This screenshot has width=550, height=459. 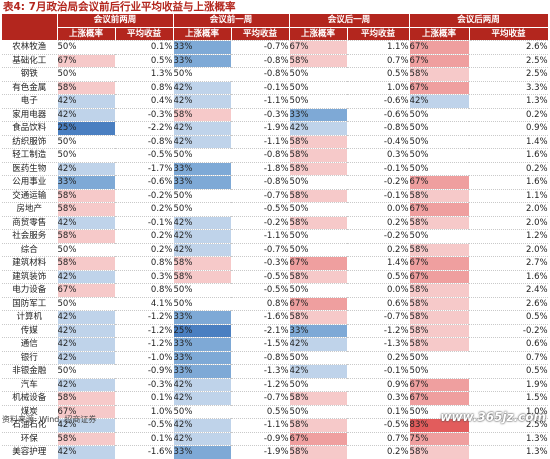 What do you see at coordinates (509, 385) in the screenshot?
I see `avg-return-cell: 1.9%` at bounding box center [509, 385].